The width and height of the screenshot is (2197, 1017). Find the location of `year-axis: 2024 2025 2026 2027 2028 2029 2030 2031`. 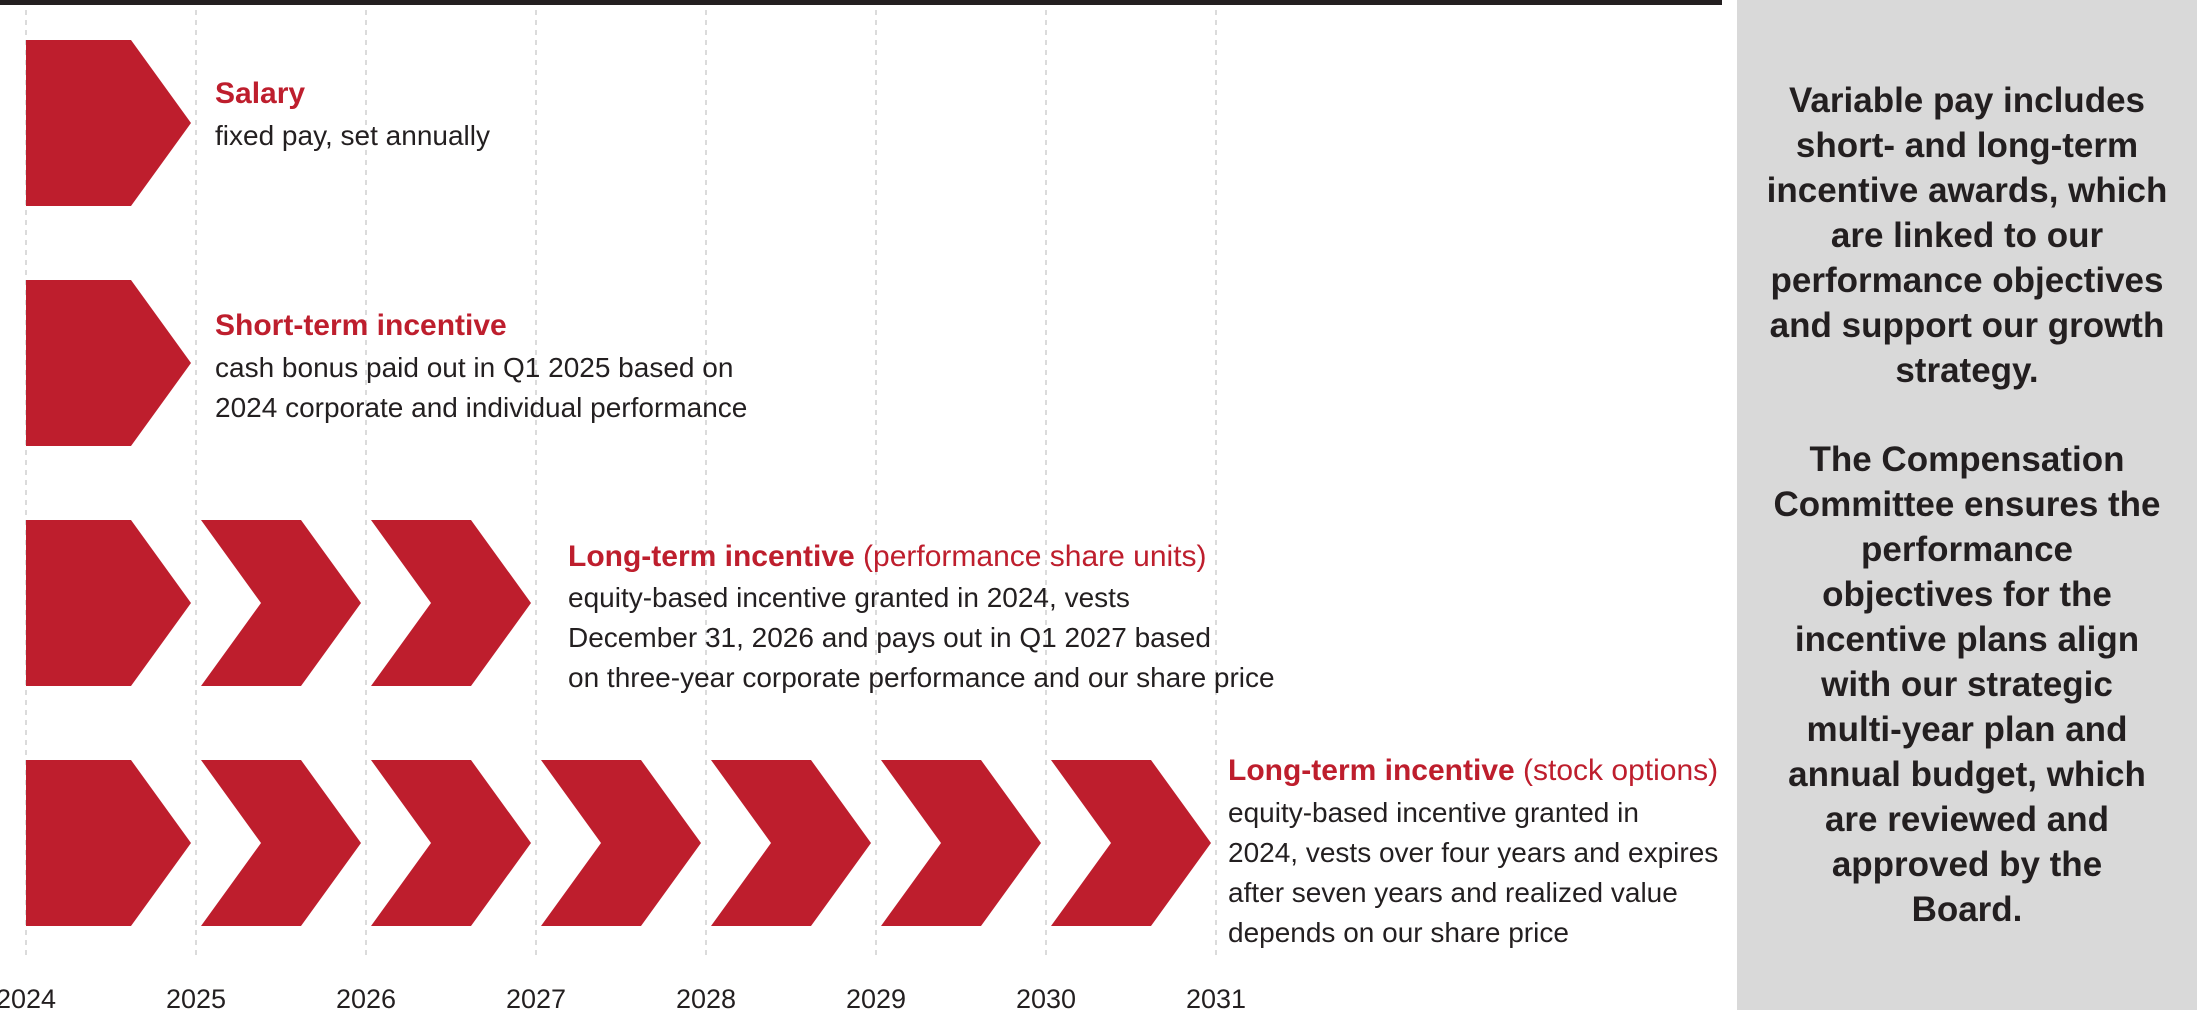

year-axis: 2024 2025 2026 2027 2028 2029 2030 2031 is located at coordinates (623, 999).